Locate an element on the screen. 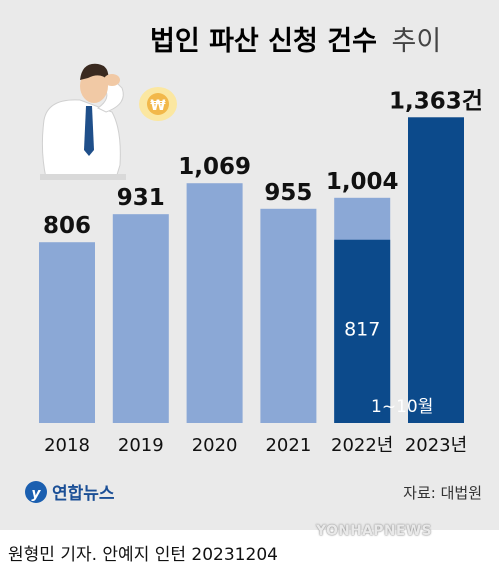 Image resolution: width=499 pixels, height=566 pixels. logo-text: 연합뉴스 is located at coordinates (83, 493).